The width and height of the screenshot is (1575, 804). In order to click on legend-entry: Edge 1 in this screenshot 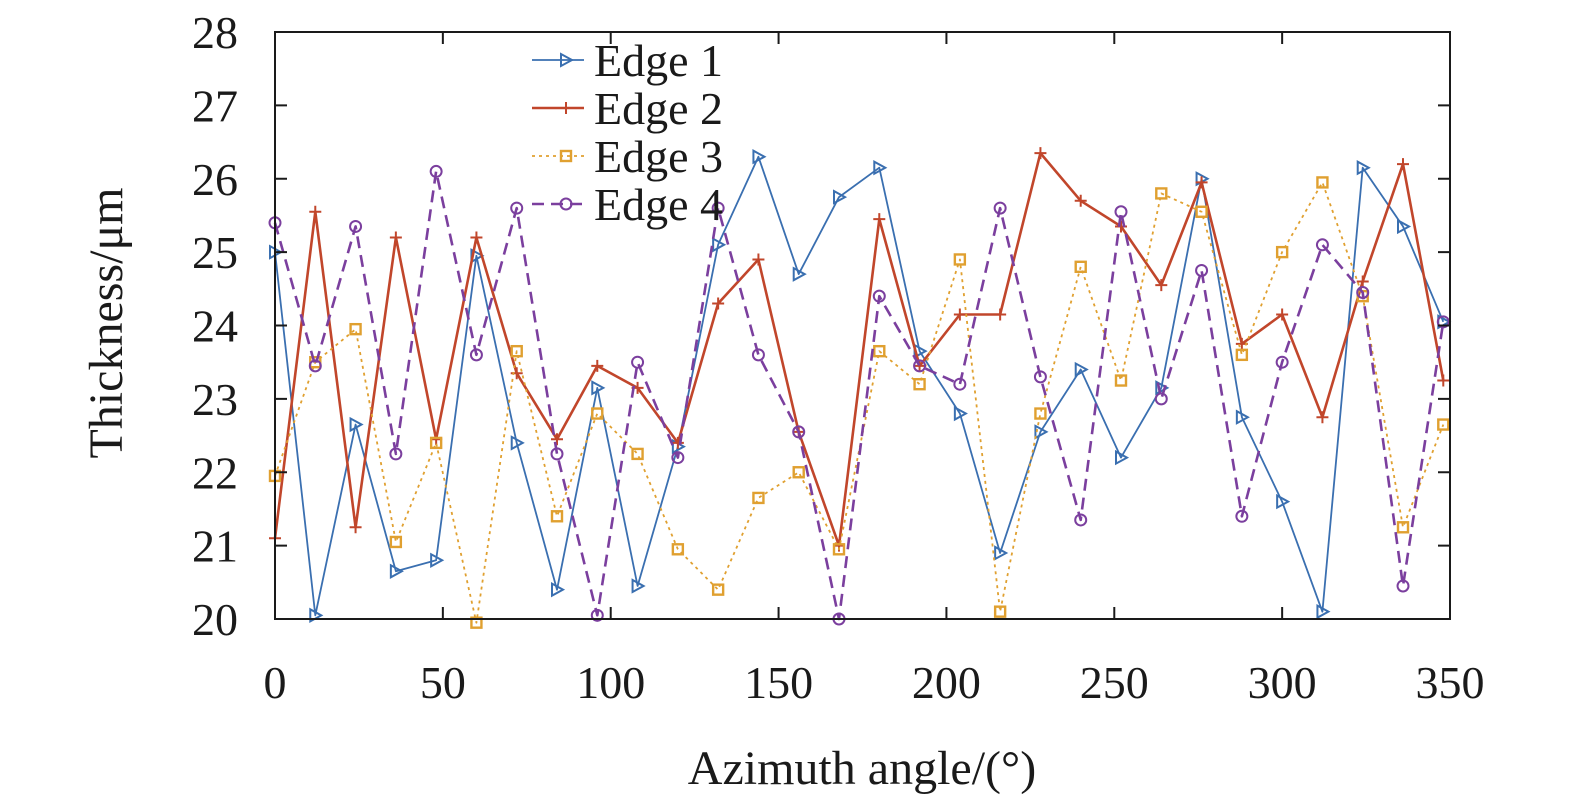, I will do `click(627, 60)`.